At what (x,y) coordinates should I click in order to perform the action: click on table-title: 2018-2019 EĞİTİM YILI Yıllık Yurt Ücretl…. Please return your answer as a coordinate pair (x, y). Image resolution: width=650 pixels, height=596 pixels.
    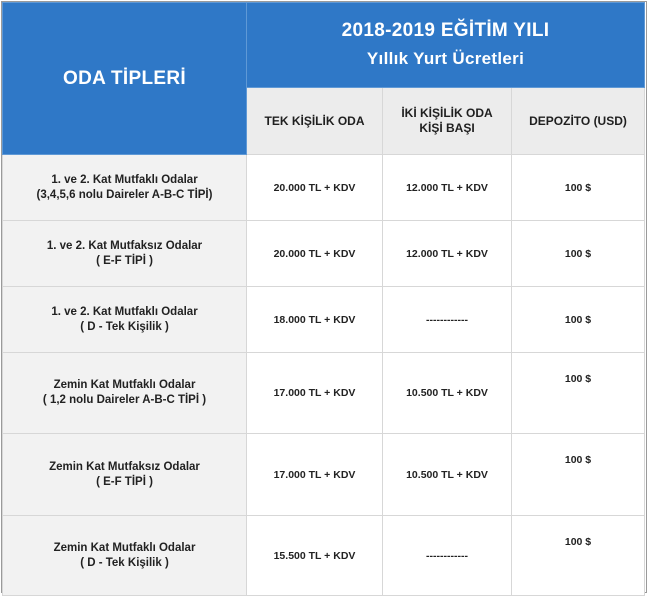
    Looking at the image, I should click on (445, 45).